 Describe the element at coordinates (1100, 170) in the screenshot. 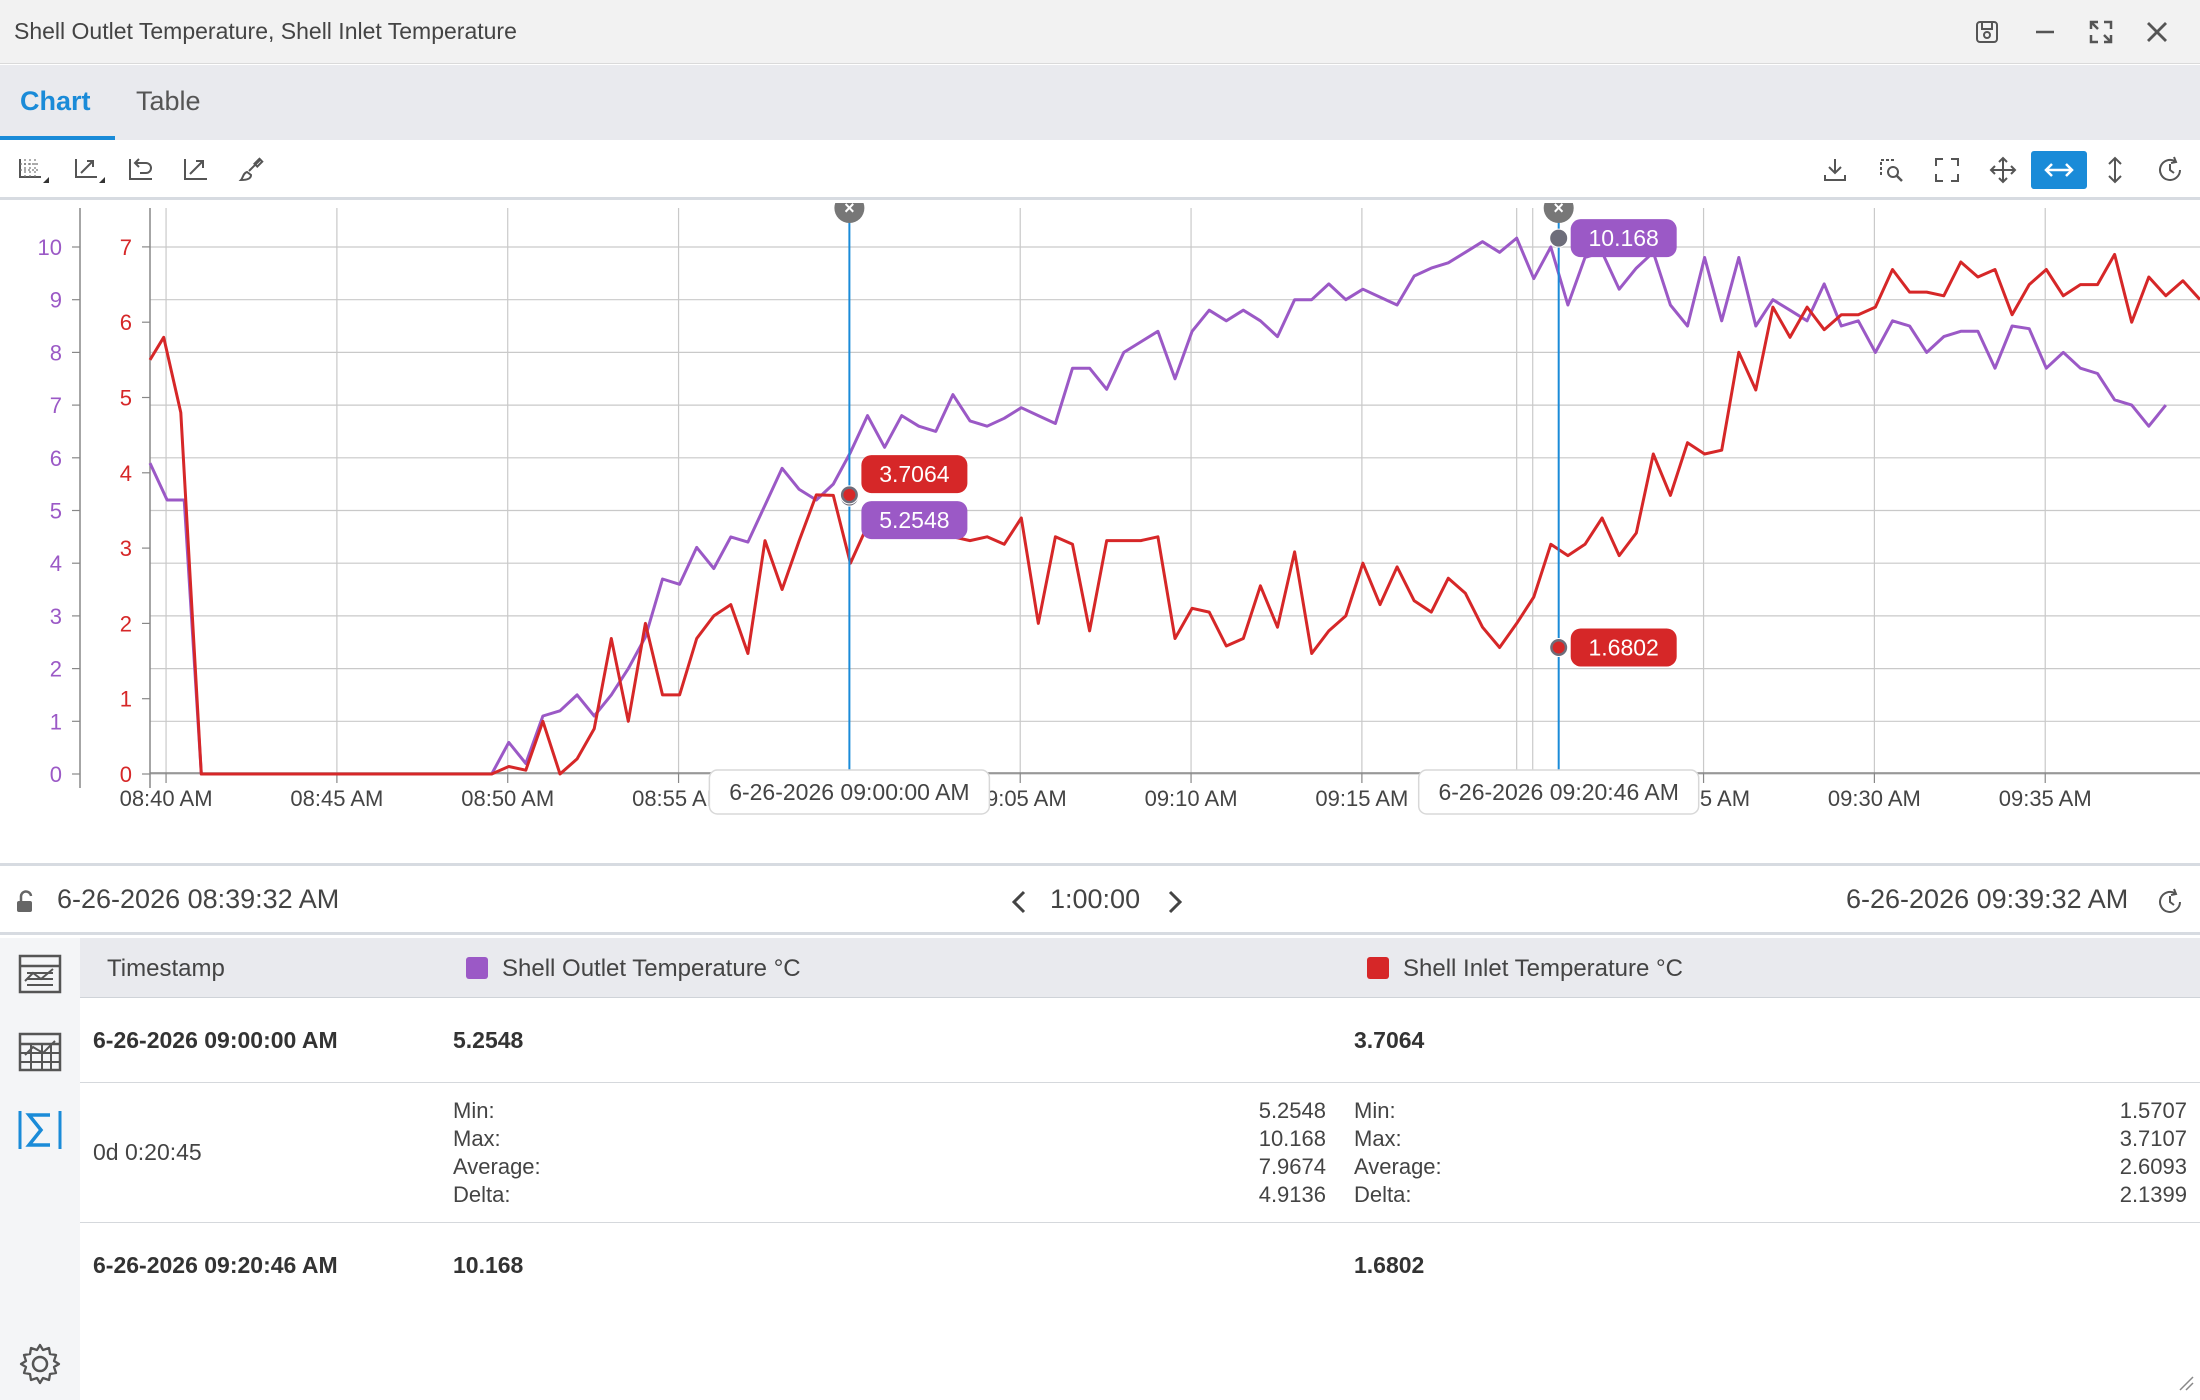

I see `chart-toolbar` at that location.